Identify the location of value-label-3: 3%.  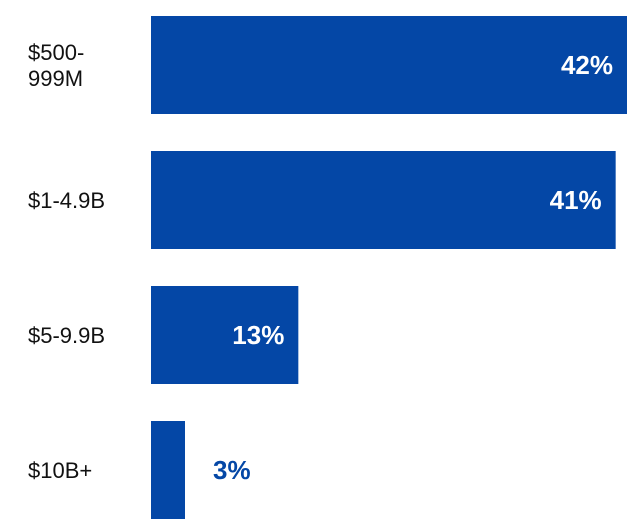
(232, 470).